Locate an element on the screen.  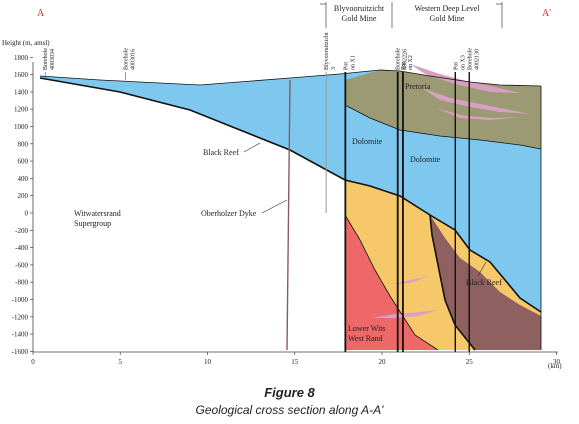
wits-contact-line is located at coordinates (391, 282).